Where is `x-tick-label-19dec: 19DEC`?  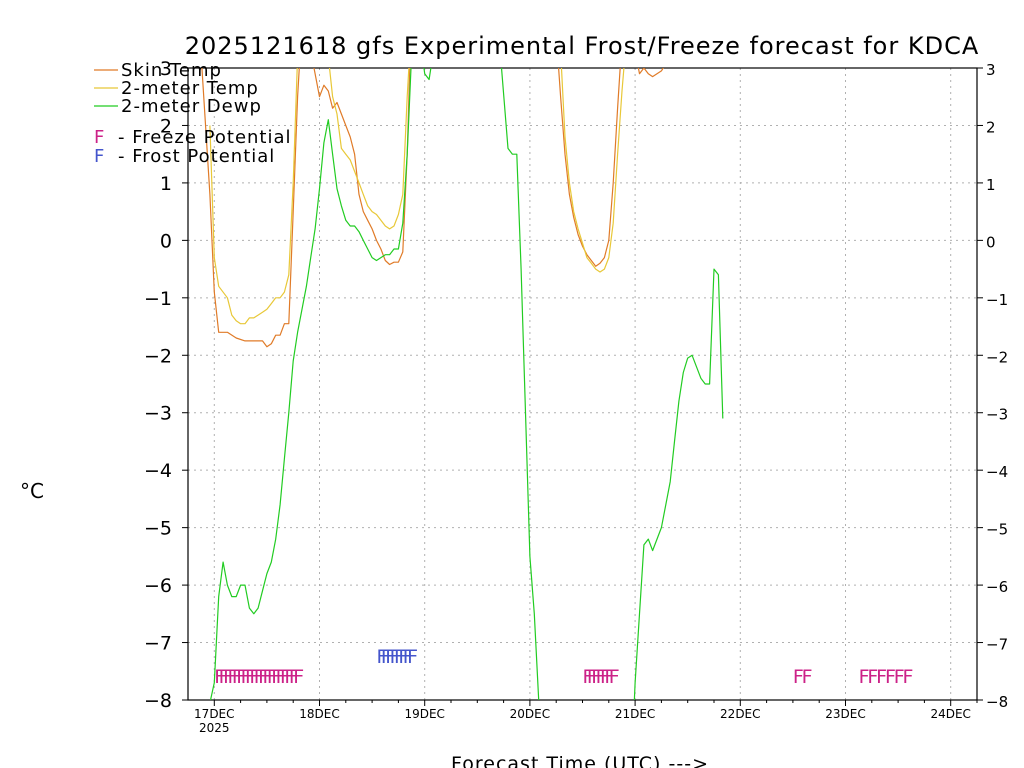
x-tick-label-19dec: 19DEC is located at coordinates (424, 714).